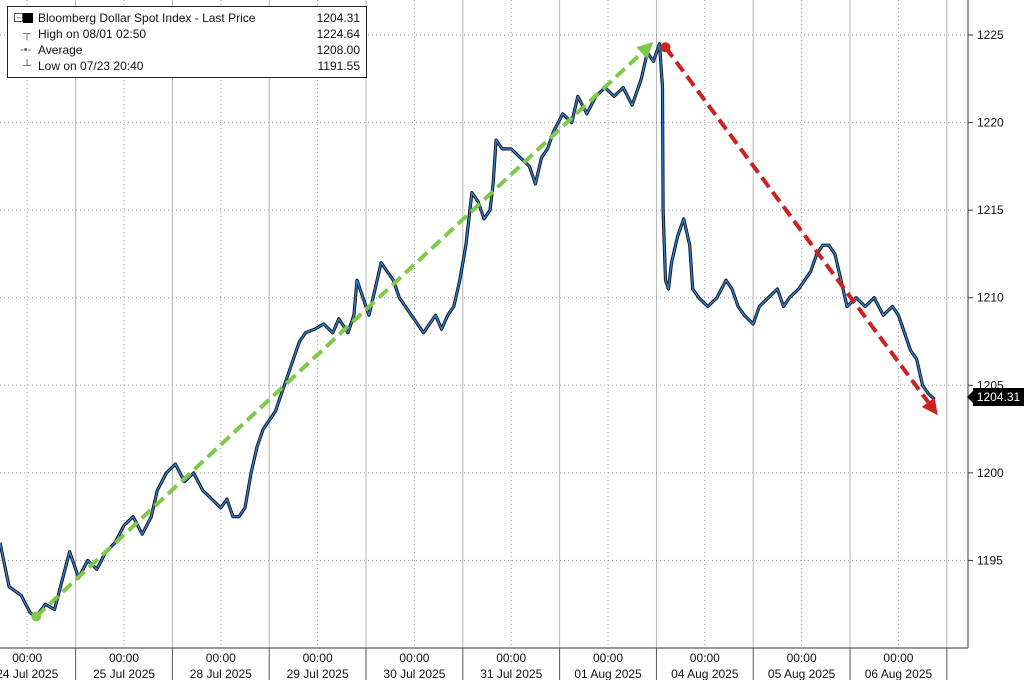 This screenshot has width=1024, height=680. What do you see at coordinates (28, 18) in the screenshot?
I see `series-swatch-icon` at bounding box center [28, 18].